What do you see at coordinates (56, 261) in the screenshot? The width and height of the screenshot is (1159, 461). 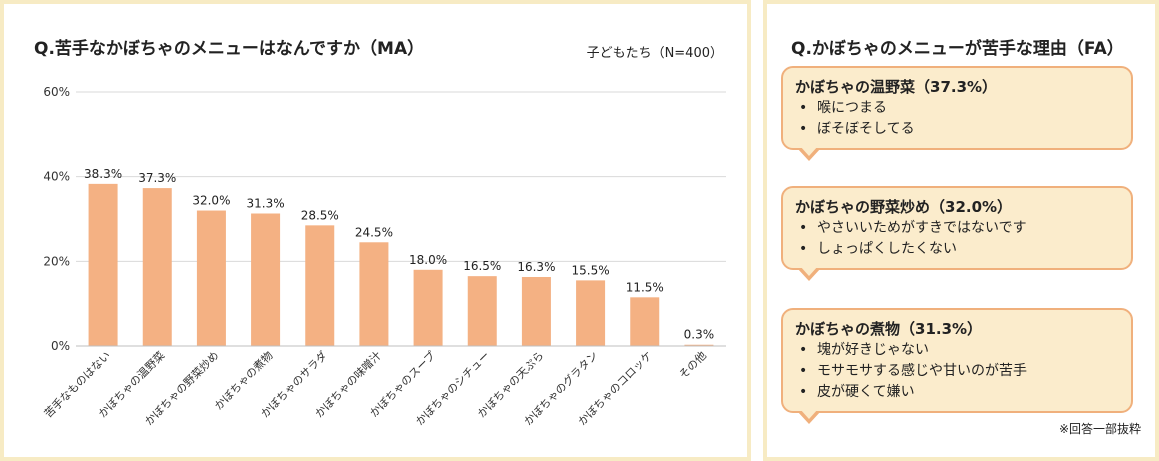 I see `y-tick-label: 20%` at bounding box center [56, 261].